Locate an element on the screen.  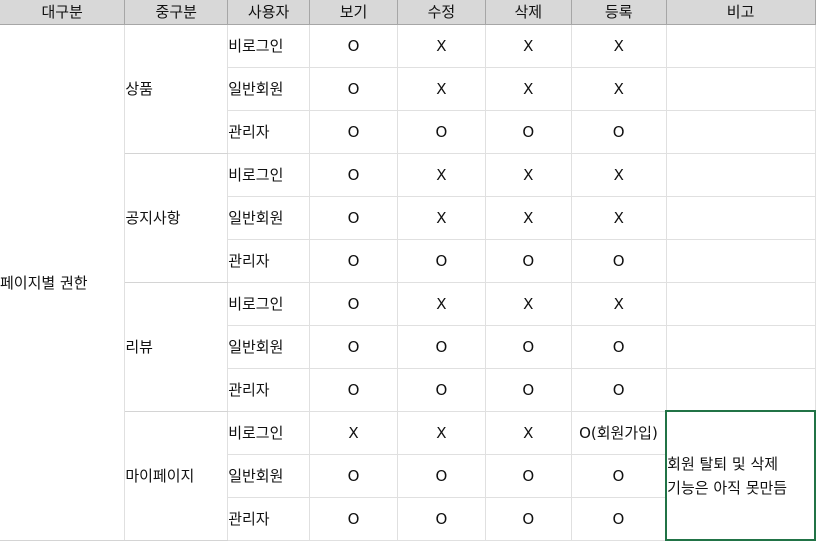
middle-category-cell: 상품 is located at coordinates (176, 89).